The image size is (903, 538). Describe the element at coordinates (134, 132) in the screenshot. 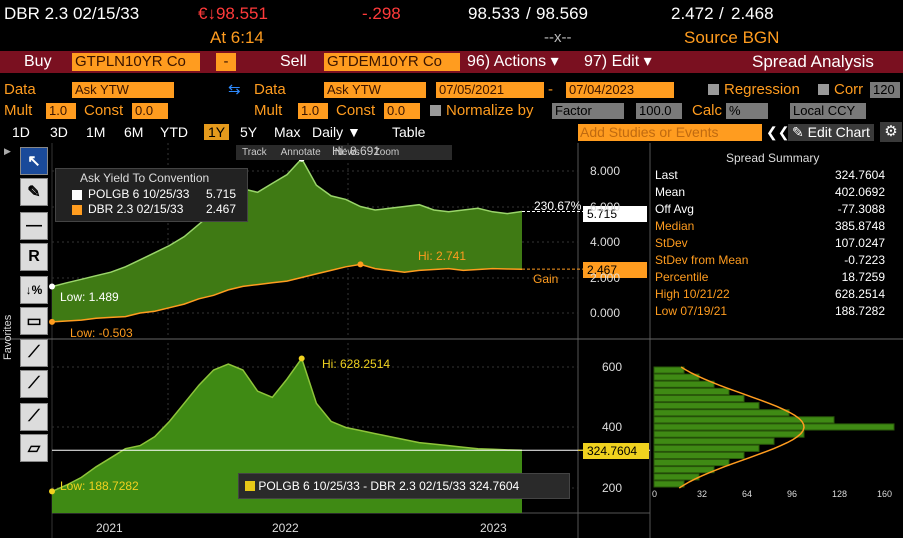

I see `tab-6m: 6M` at that location.